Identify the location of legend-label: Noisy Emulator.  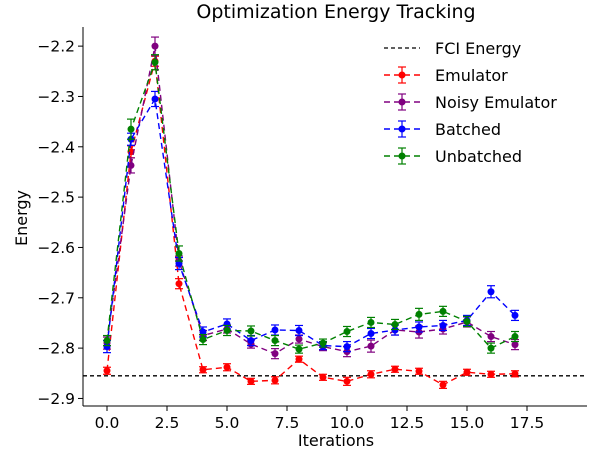
(496, 102).